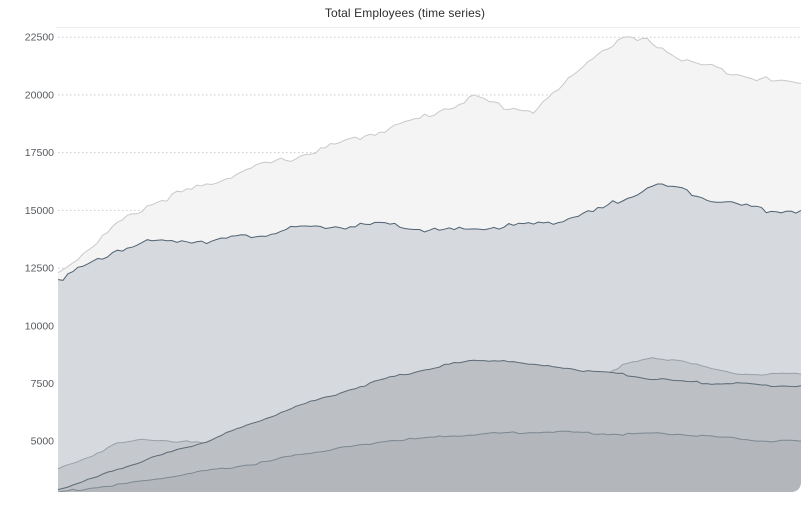  Describe the element at coordinates (39, 153) in the screenshot. I see `y-tick-label: 17500` at that location.